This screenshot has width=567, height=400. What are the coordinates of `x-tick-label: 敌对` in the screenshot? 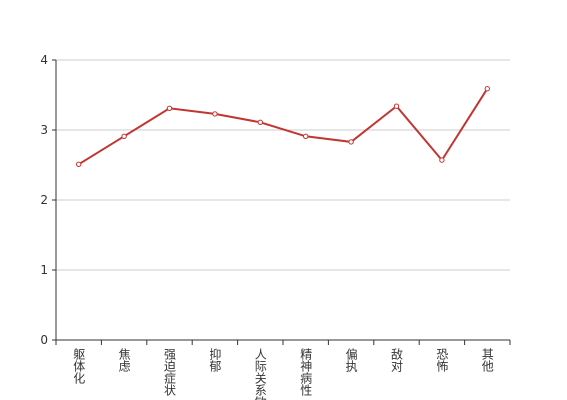 It's located at (397, 359).